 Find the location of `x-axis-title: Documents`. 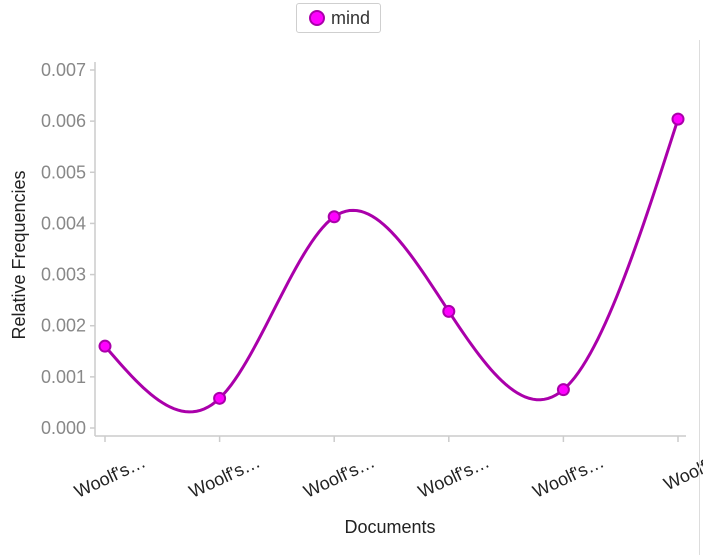

x-axis-title: Documents is located at coordinates (389, 527).